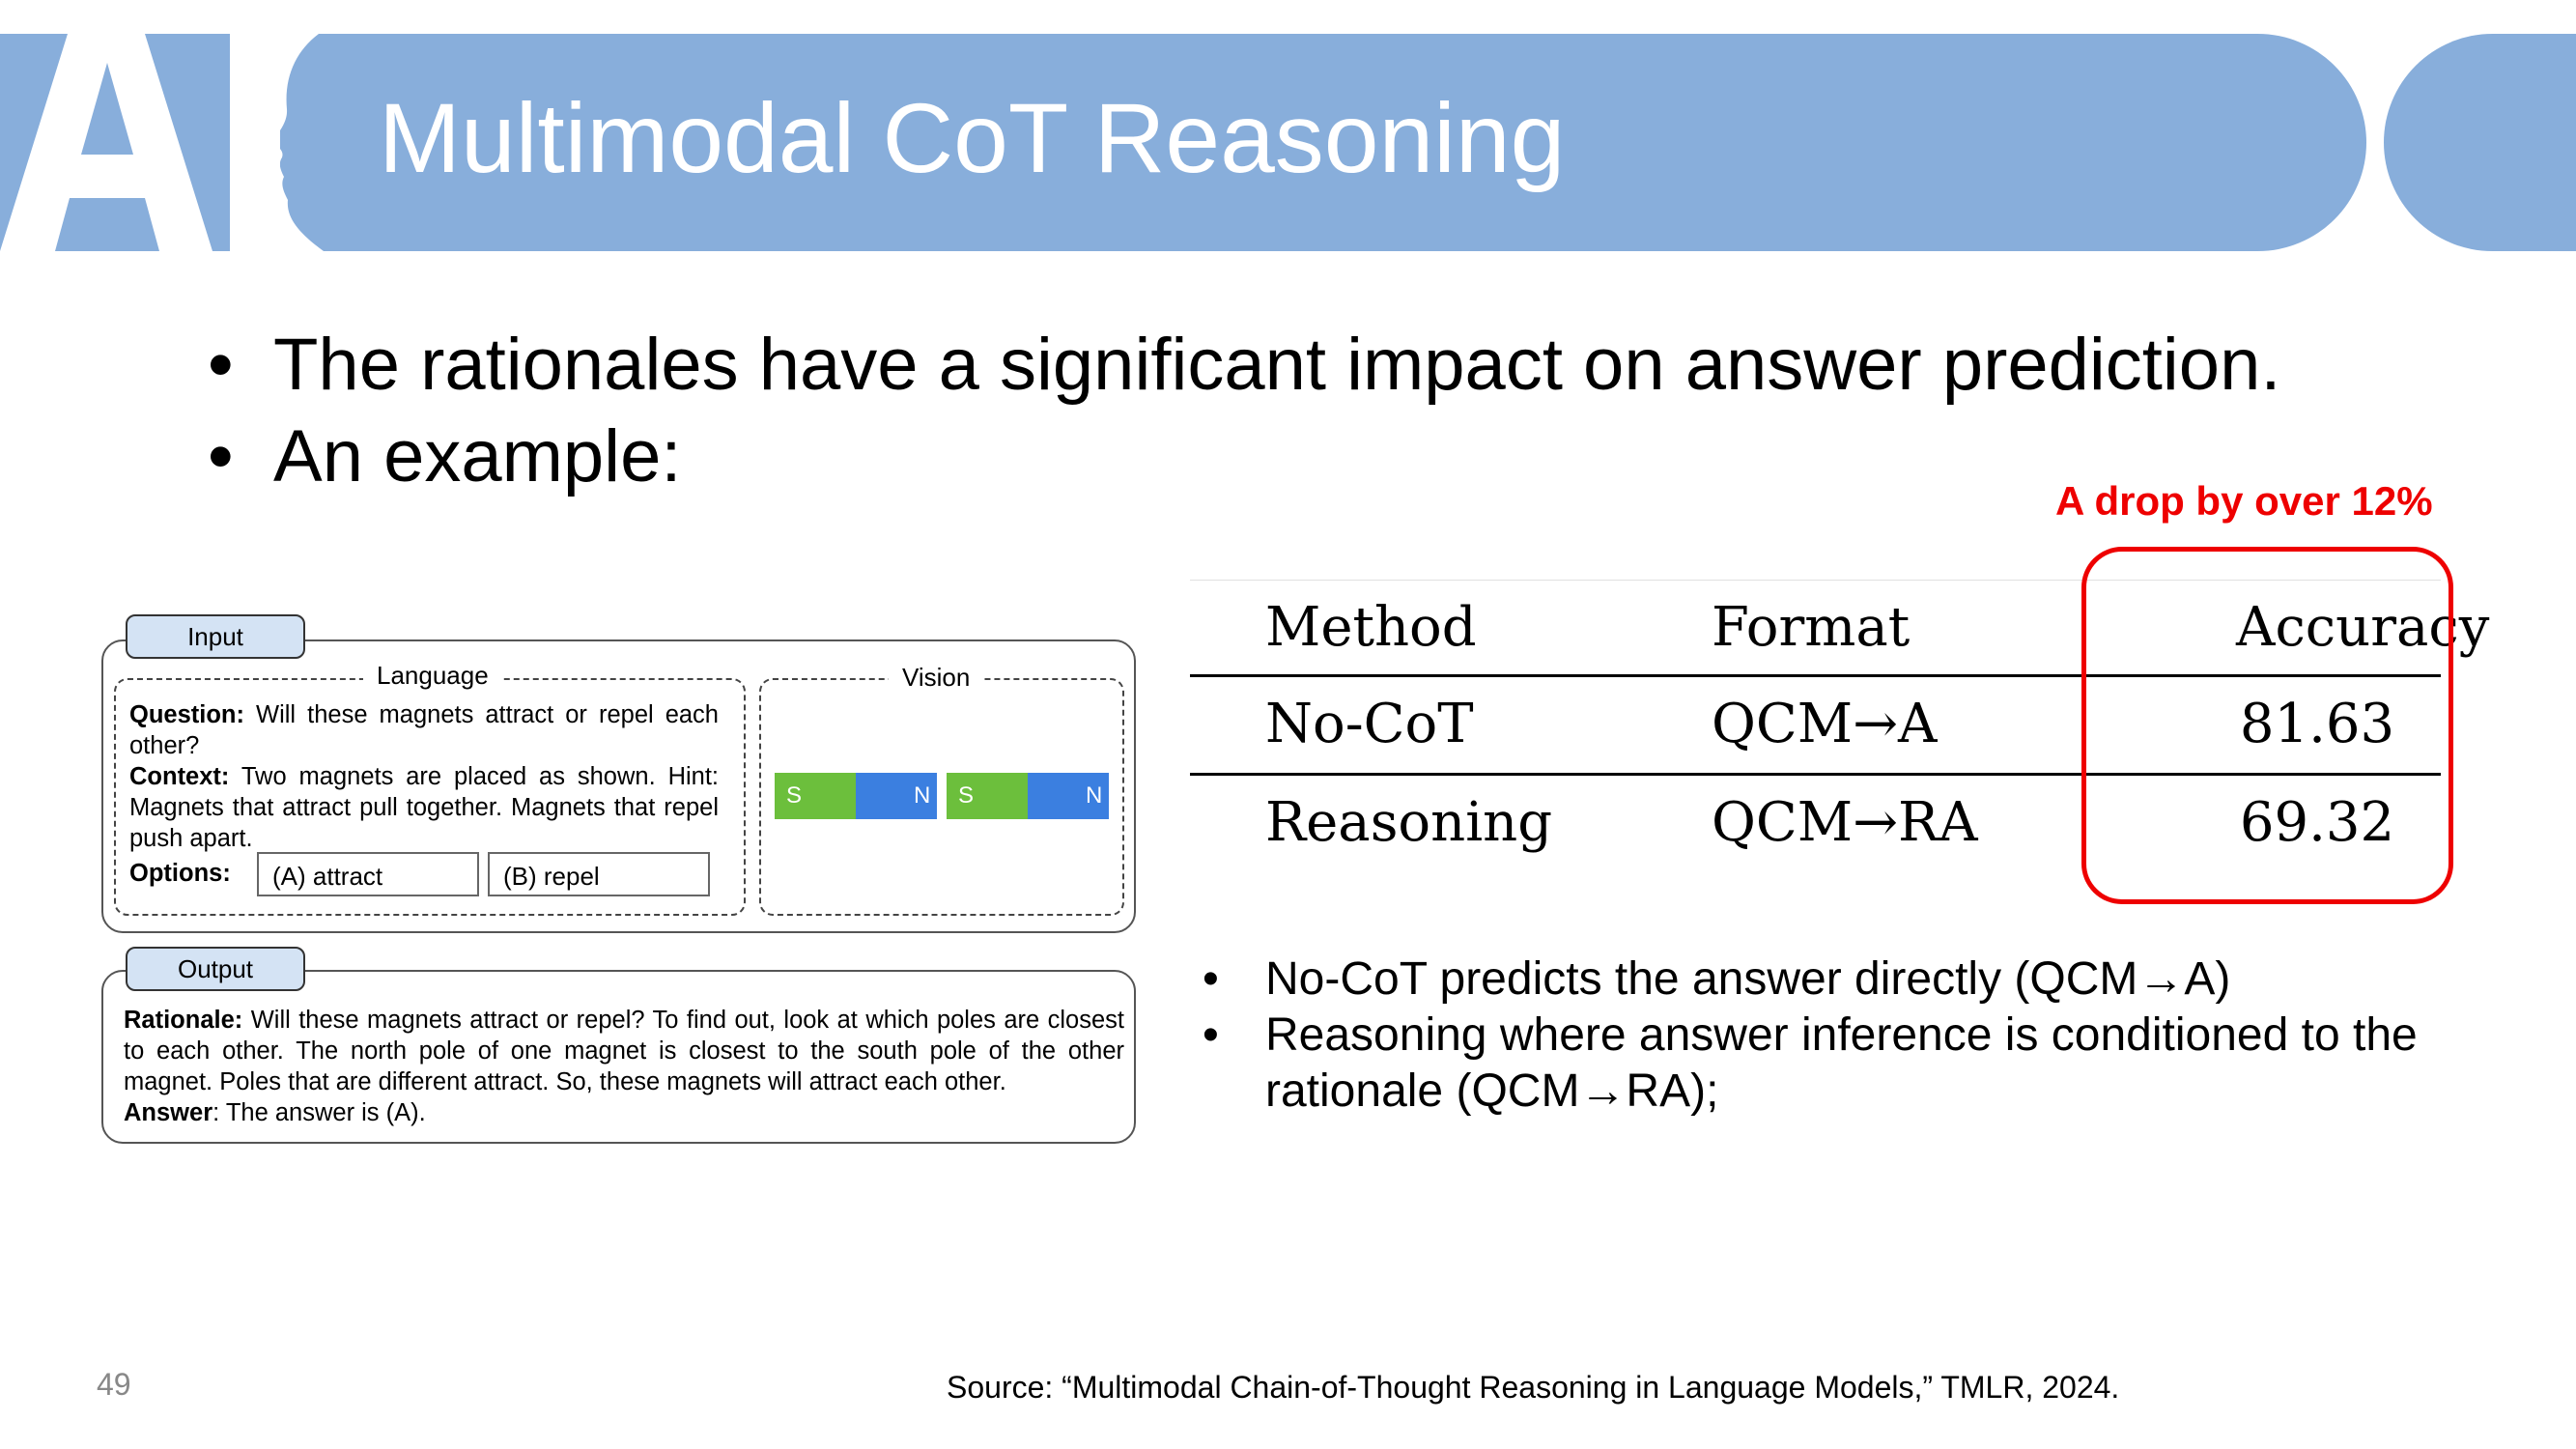 The height and width of the screenshot is (1449, 2576). I want to click on language-label: Language, so click(432, 675).